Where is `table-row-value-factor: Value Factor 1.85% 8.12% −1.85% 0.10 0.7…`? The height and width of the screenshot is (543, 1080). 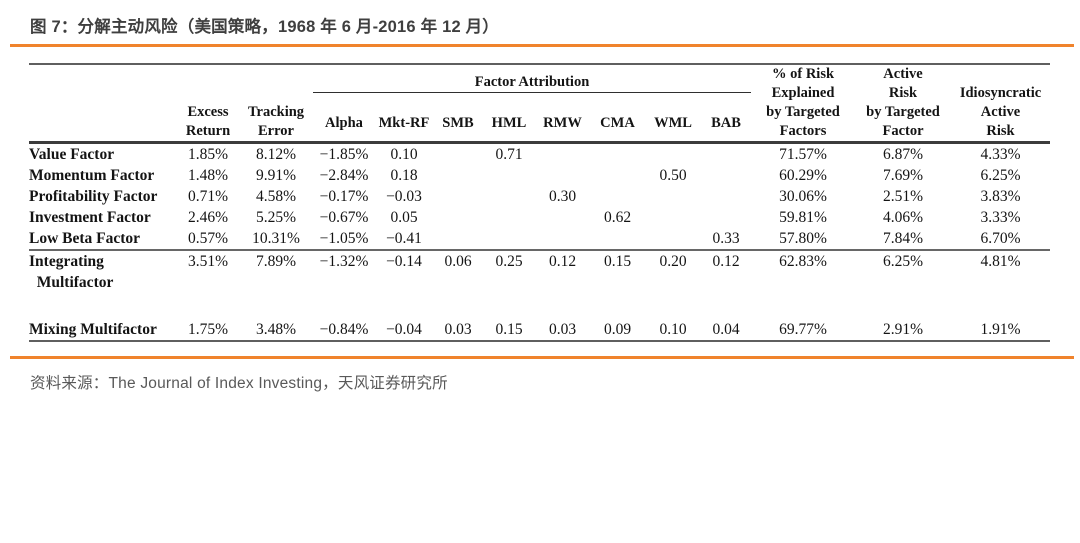 table-row-value-factor: Value Factor 1.85% 8.12% −1.85% 0.10 0.7… is located at coordinates (539, 154).